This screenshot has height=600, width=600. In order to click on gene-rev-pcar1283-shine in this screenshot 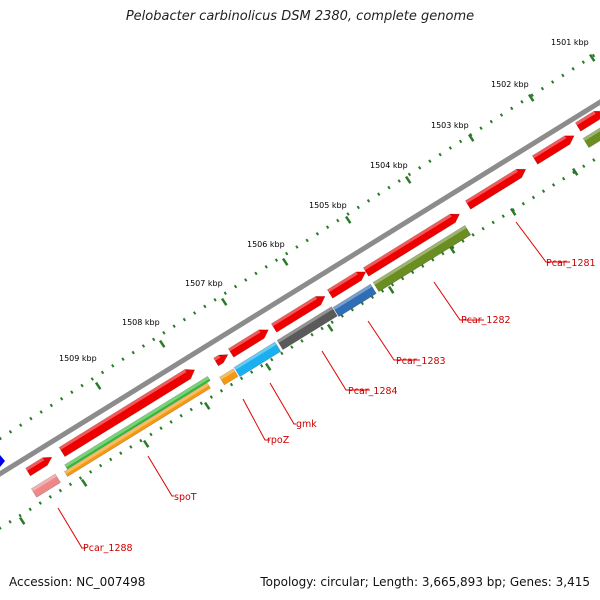, I will do `click(353, 297)`.